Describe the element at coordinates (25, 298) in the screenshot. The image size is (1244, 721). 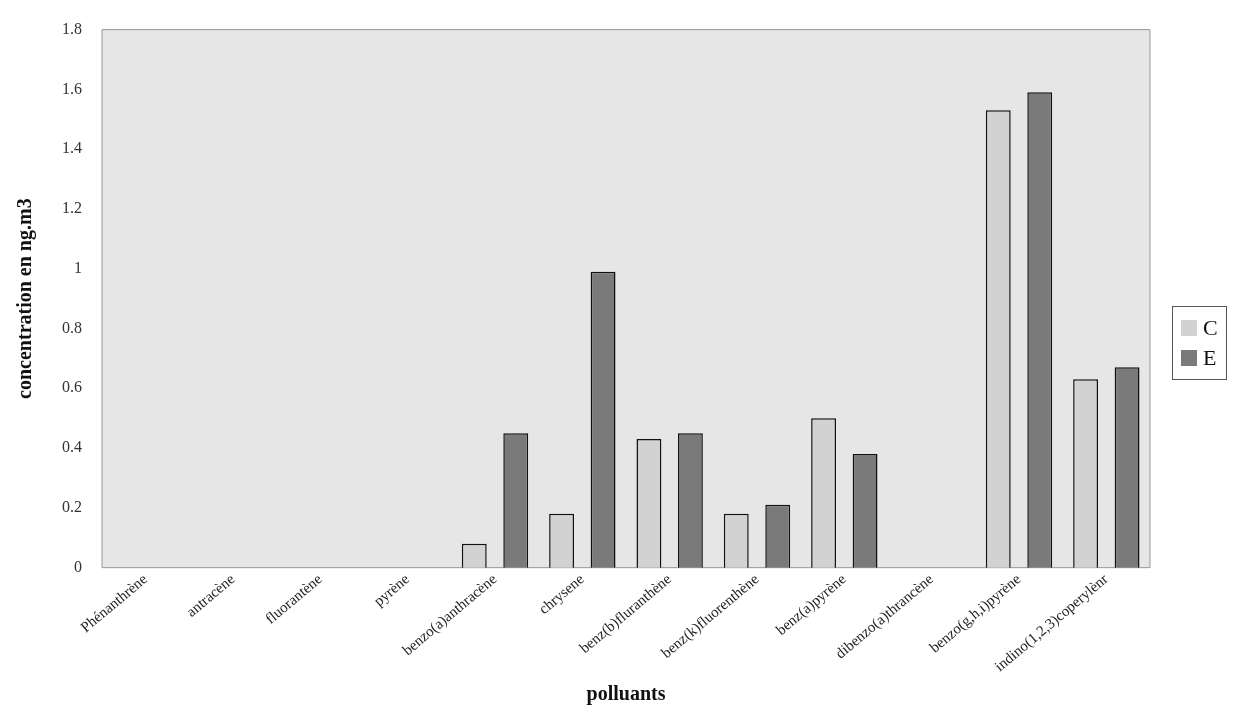
I see `y-axis-title: concentration en ng.m3` at that location.